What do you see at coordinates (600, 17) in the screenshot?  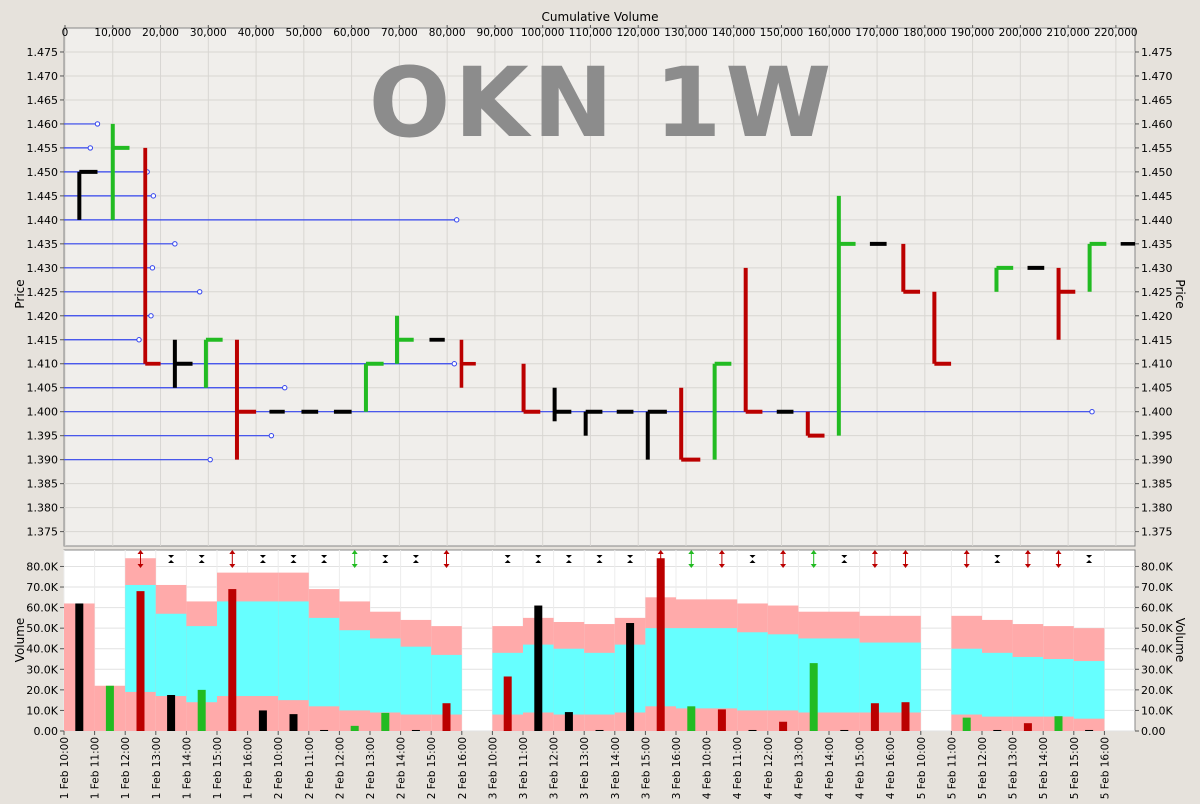 I see `x-axis-title: Cumulative Volume` at bounding box center [600, 17].